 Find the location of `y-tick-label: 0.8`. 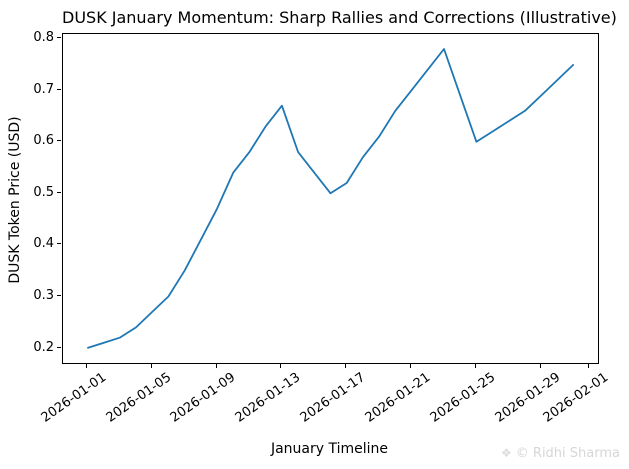

y-tick-label: 0.8 is located at coordinates (43, 38).